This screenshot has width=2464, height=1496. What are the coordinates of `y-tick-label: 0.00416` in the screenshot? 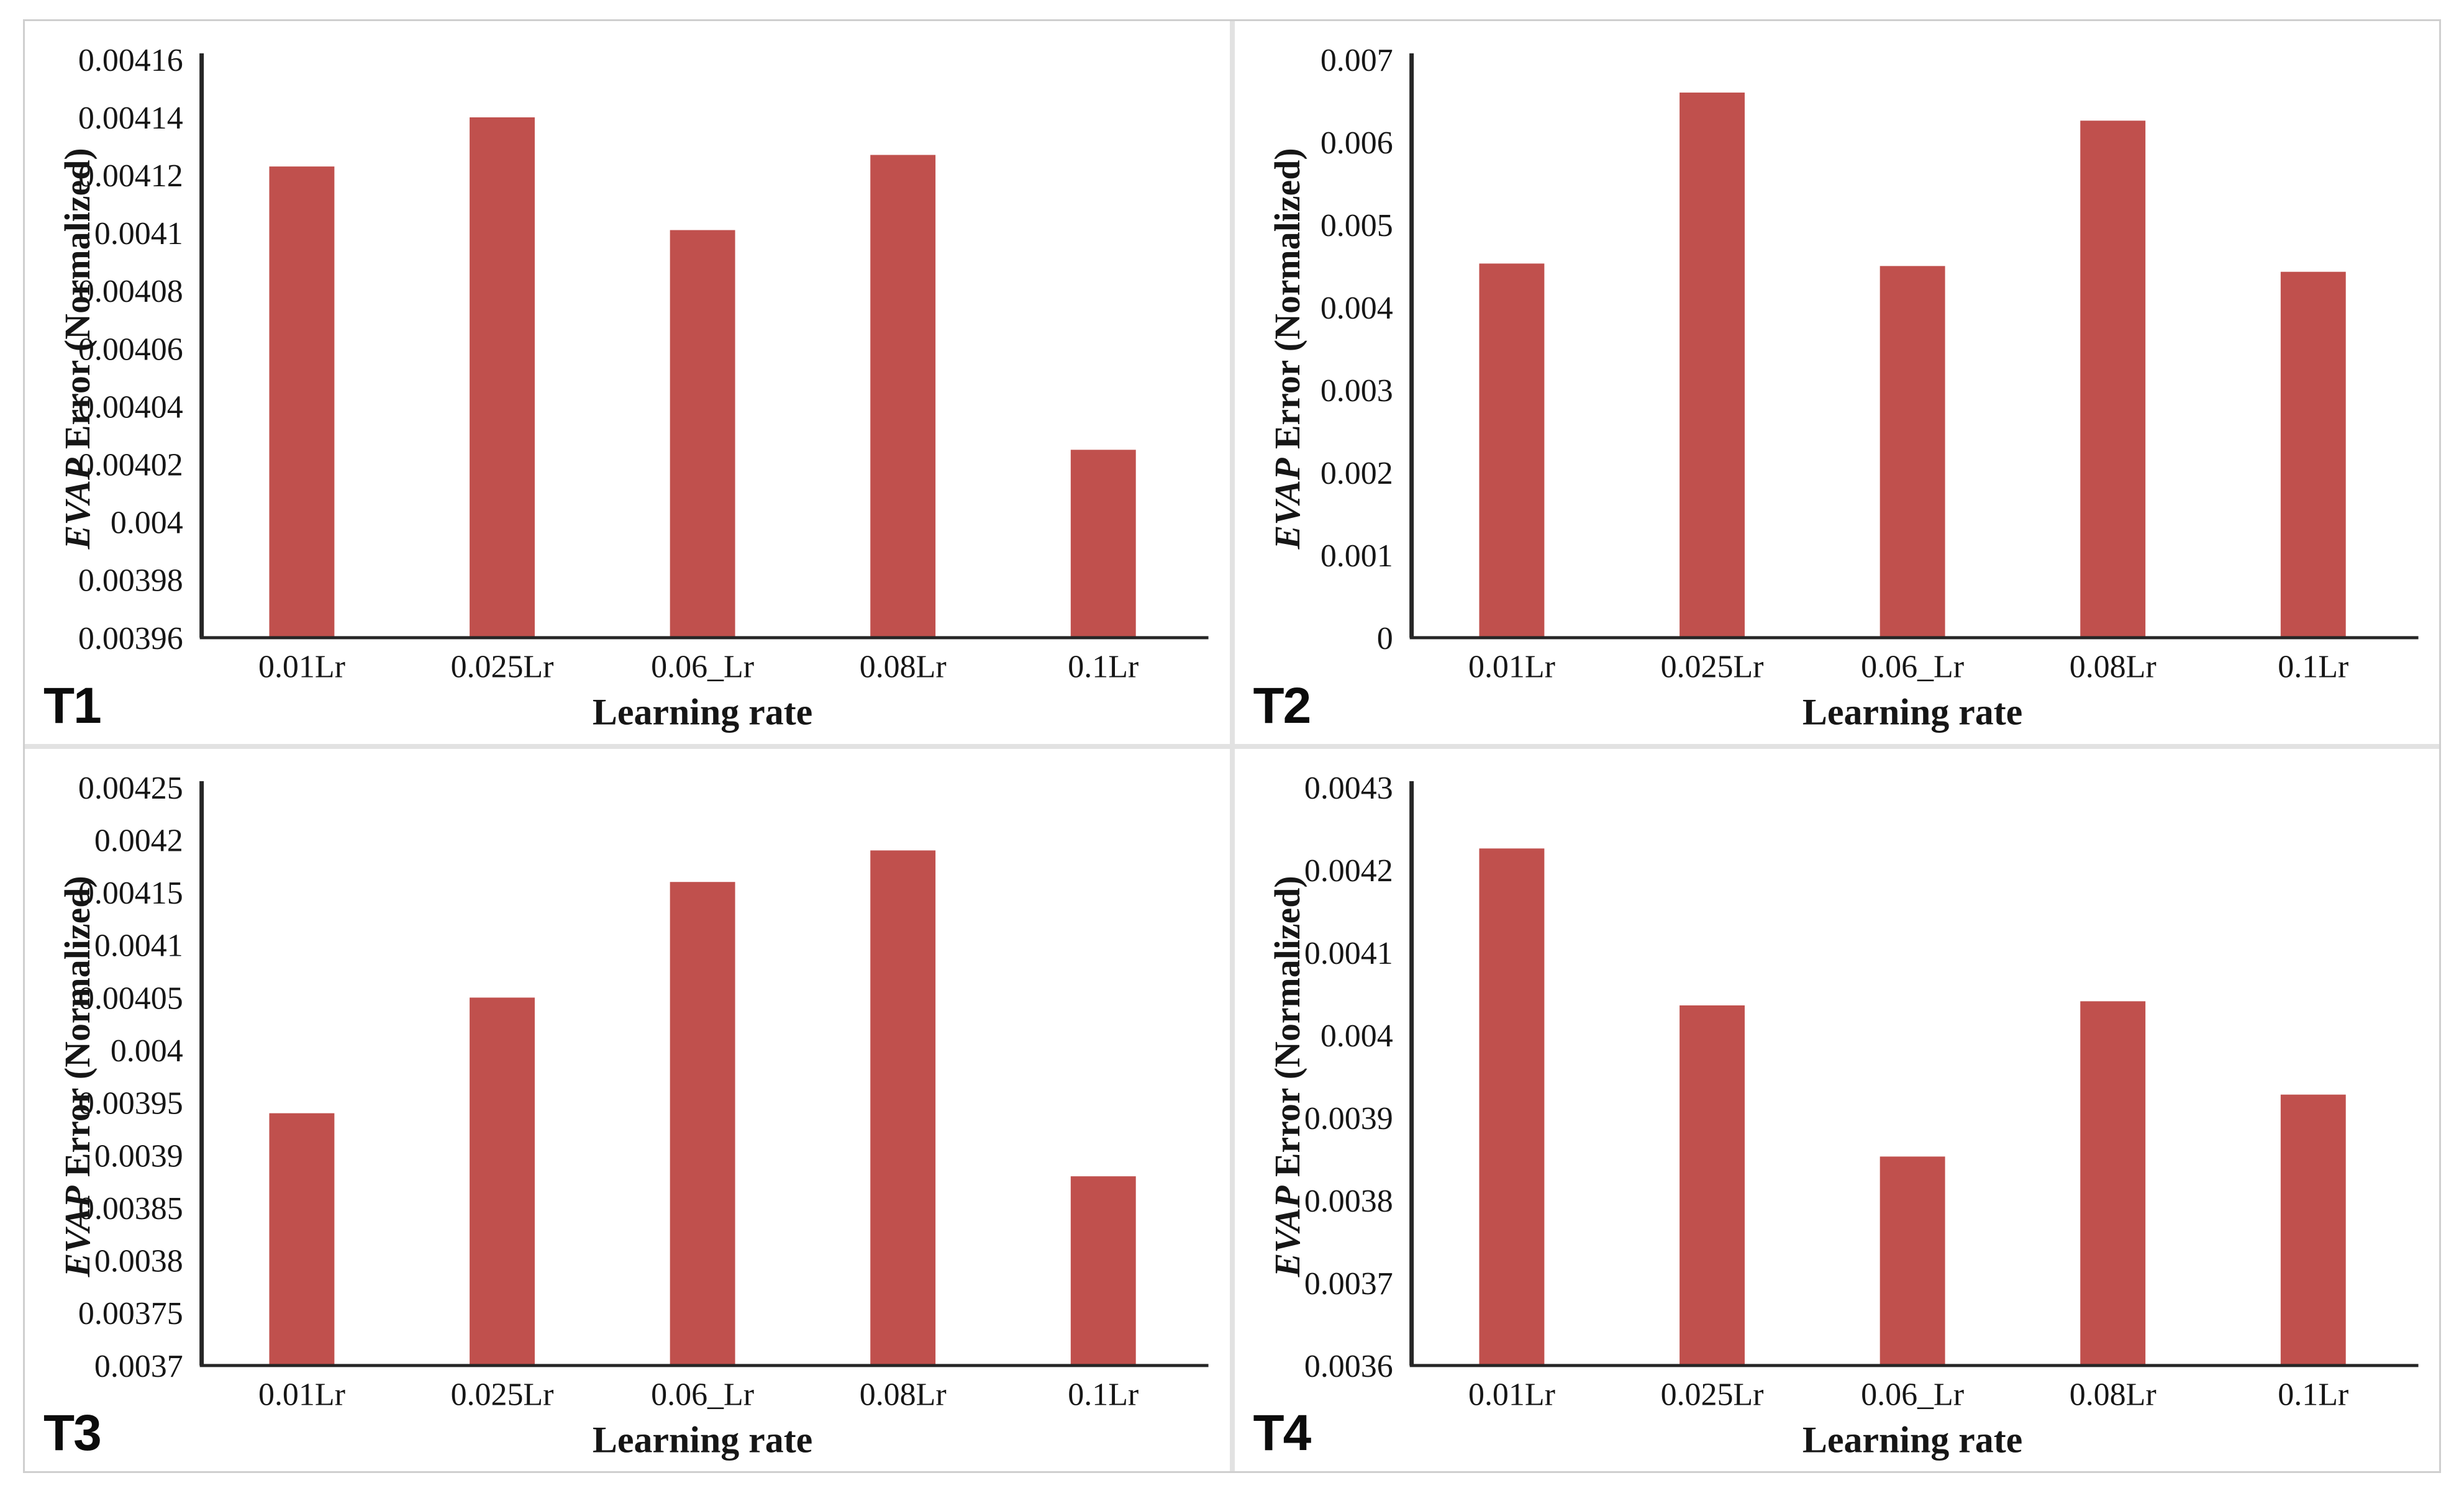 It's located at (130, 60).